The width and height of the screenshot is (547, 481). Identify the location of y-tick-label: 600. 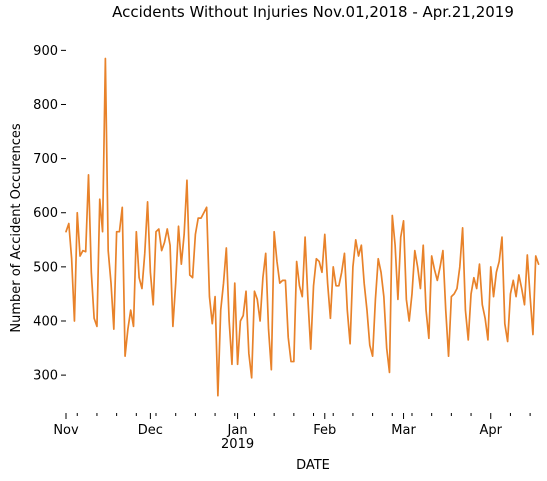
(45, 213).